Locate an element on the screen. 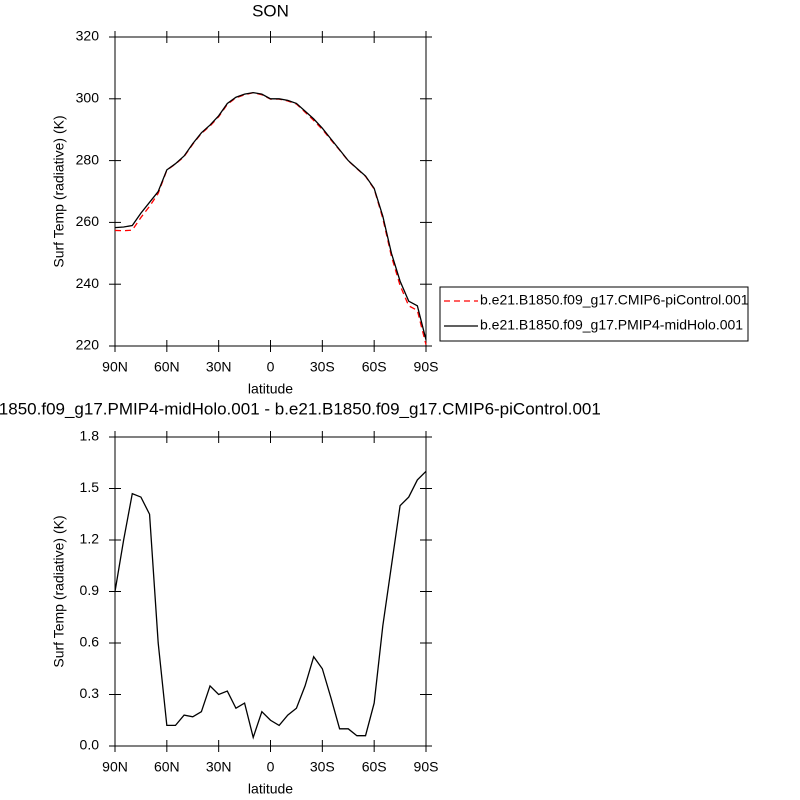 Image resolution: width=800 pixels, height=800 pixels. y-tick-label: 240 is located at coordinates (88, 283).